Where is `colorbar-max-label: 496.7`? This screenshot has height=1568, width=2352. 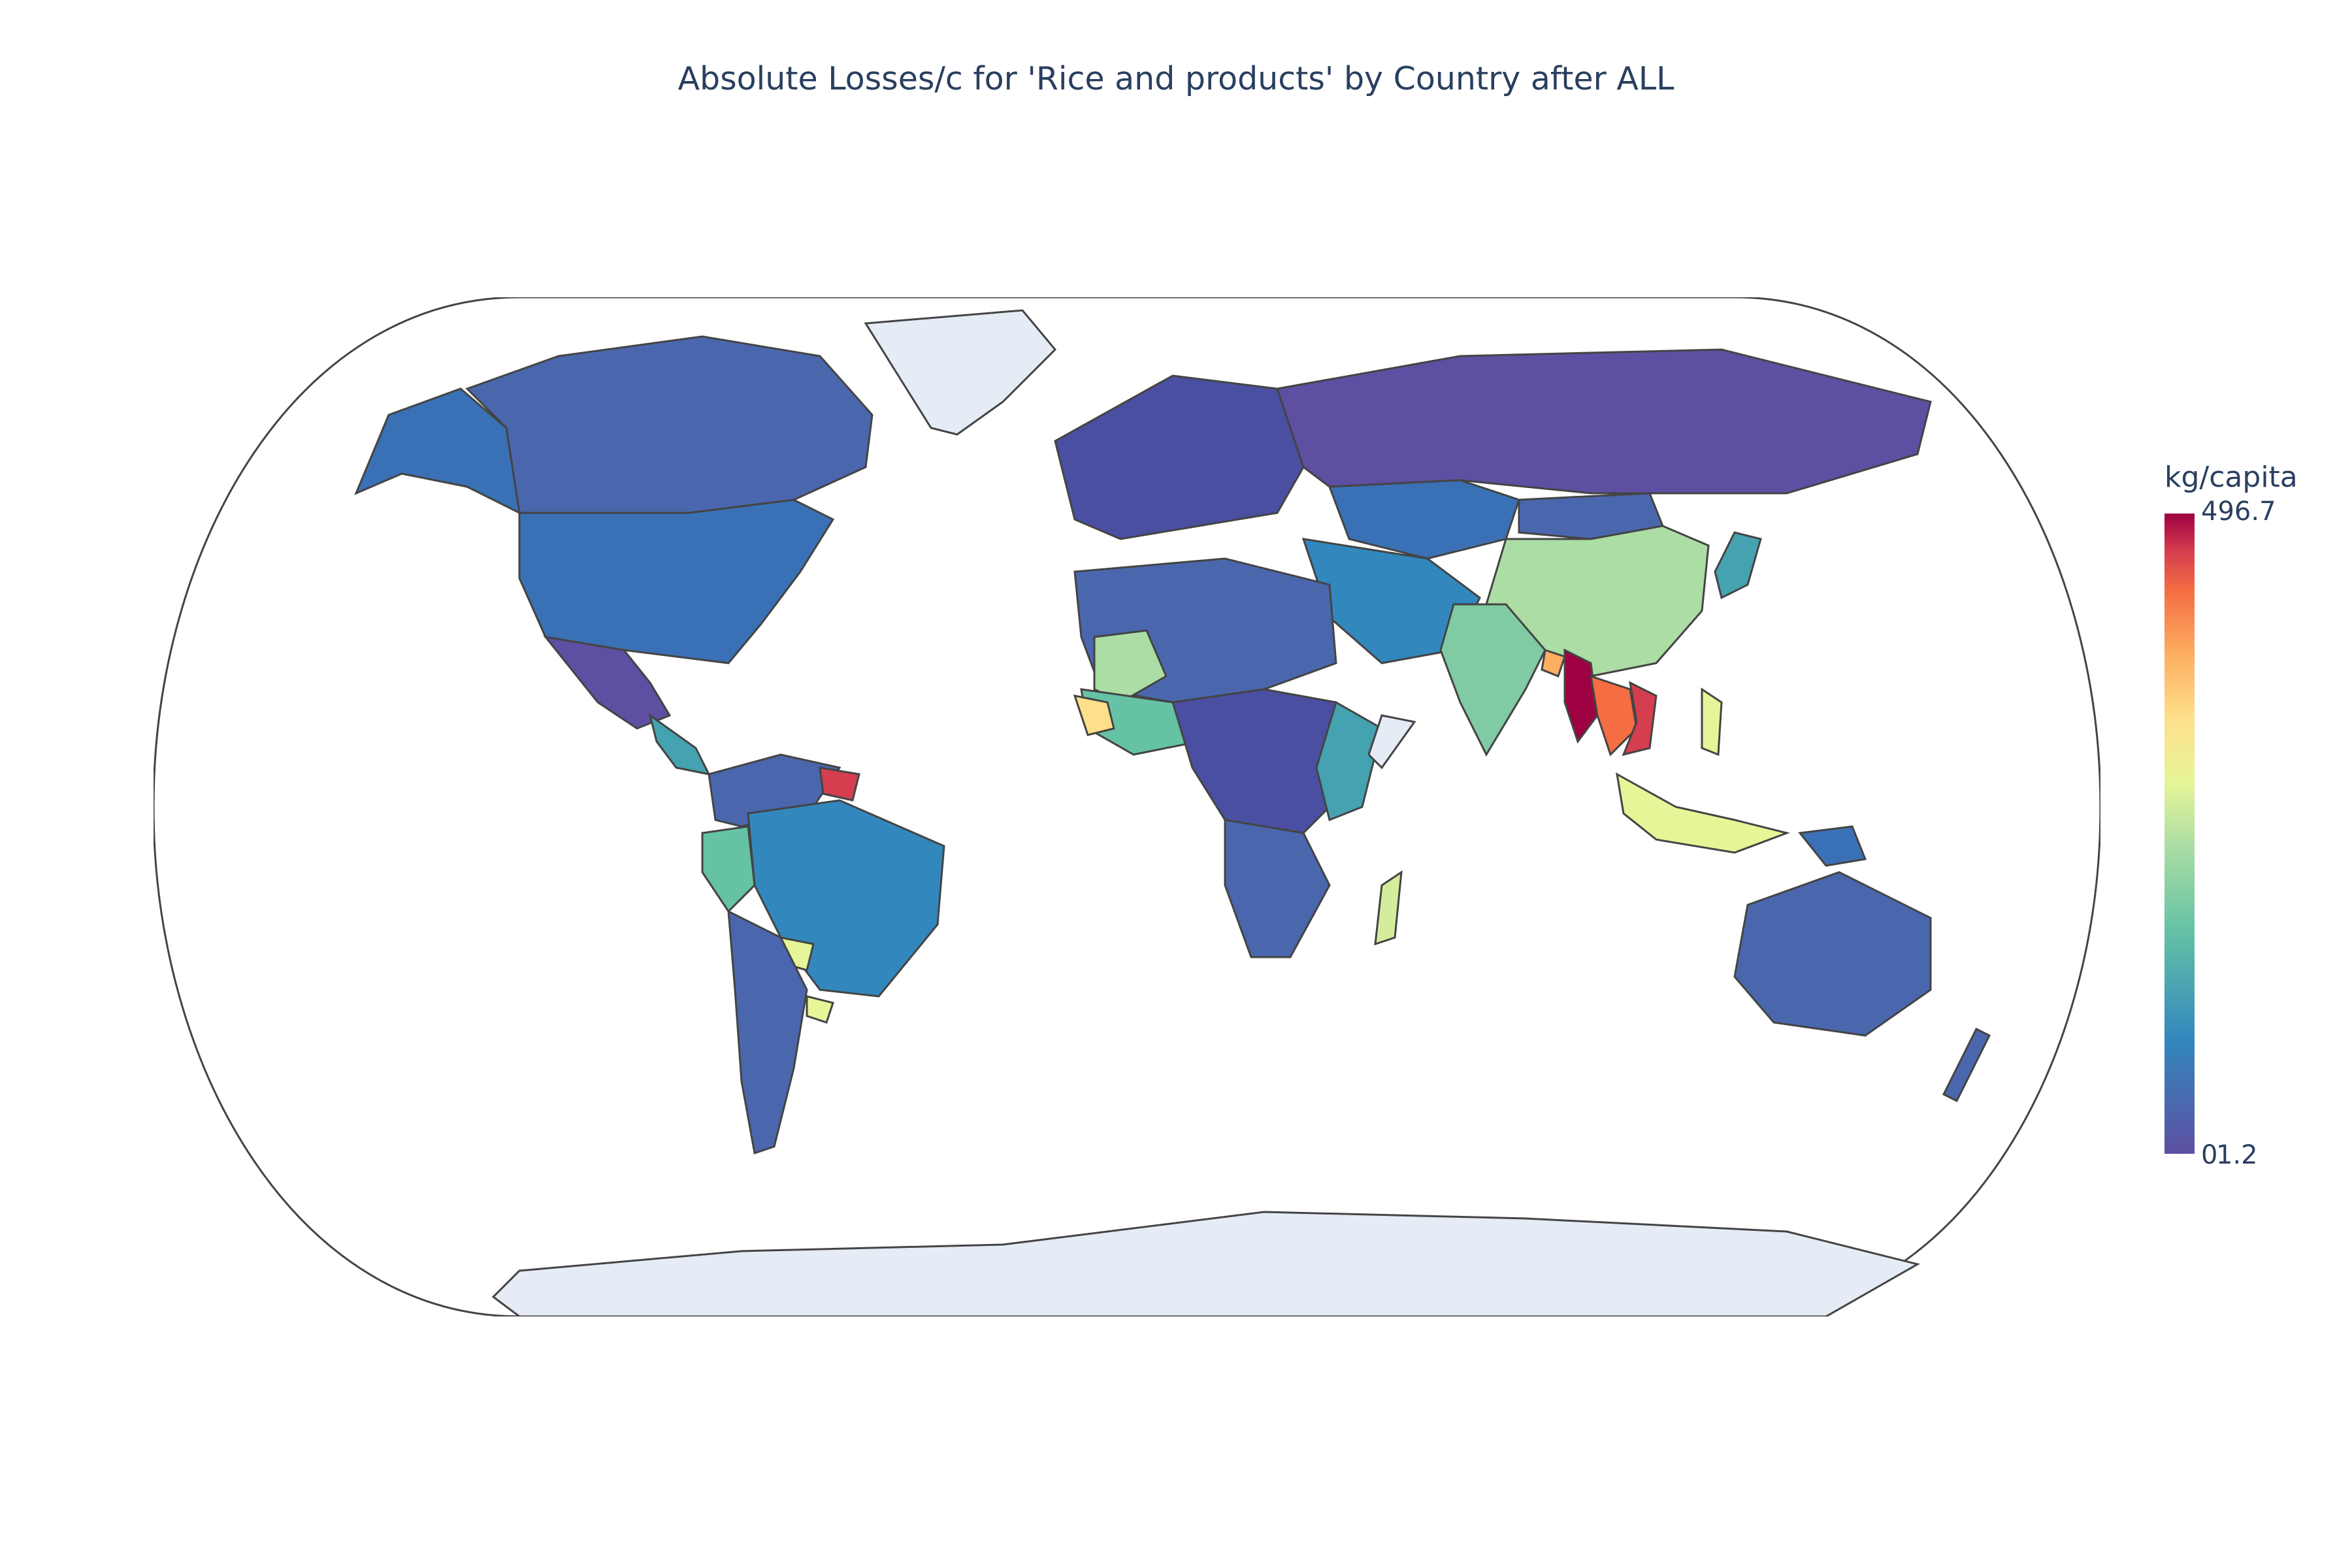
colorbar-max-label: 496.7 is located at coordinates (2238, 512).